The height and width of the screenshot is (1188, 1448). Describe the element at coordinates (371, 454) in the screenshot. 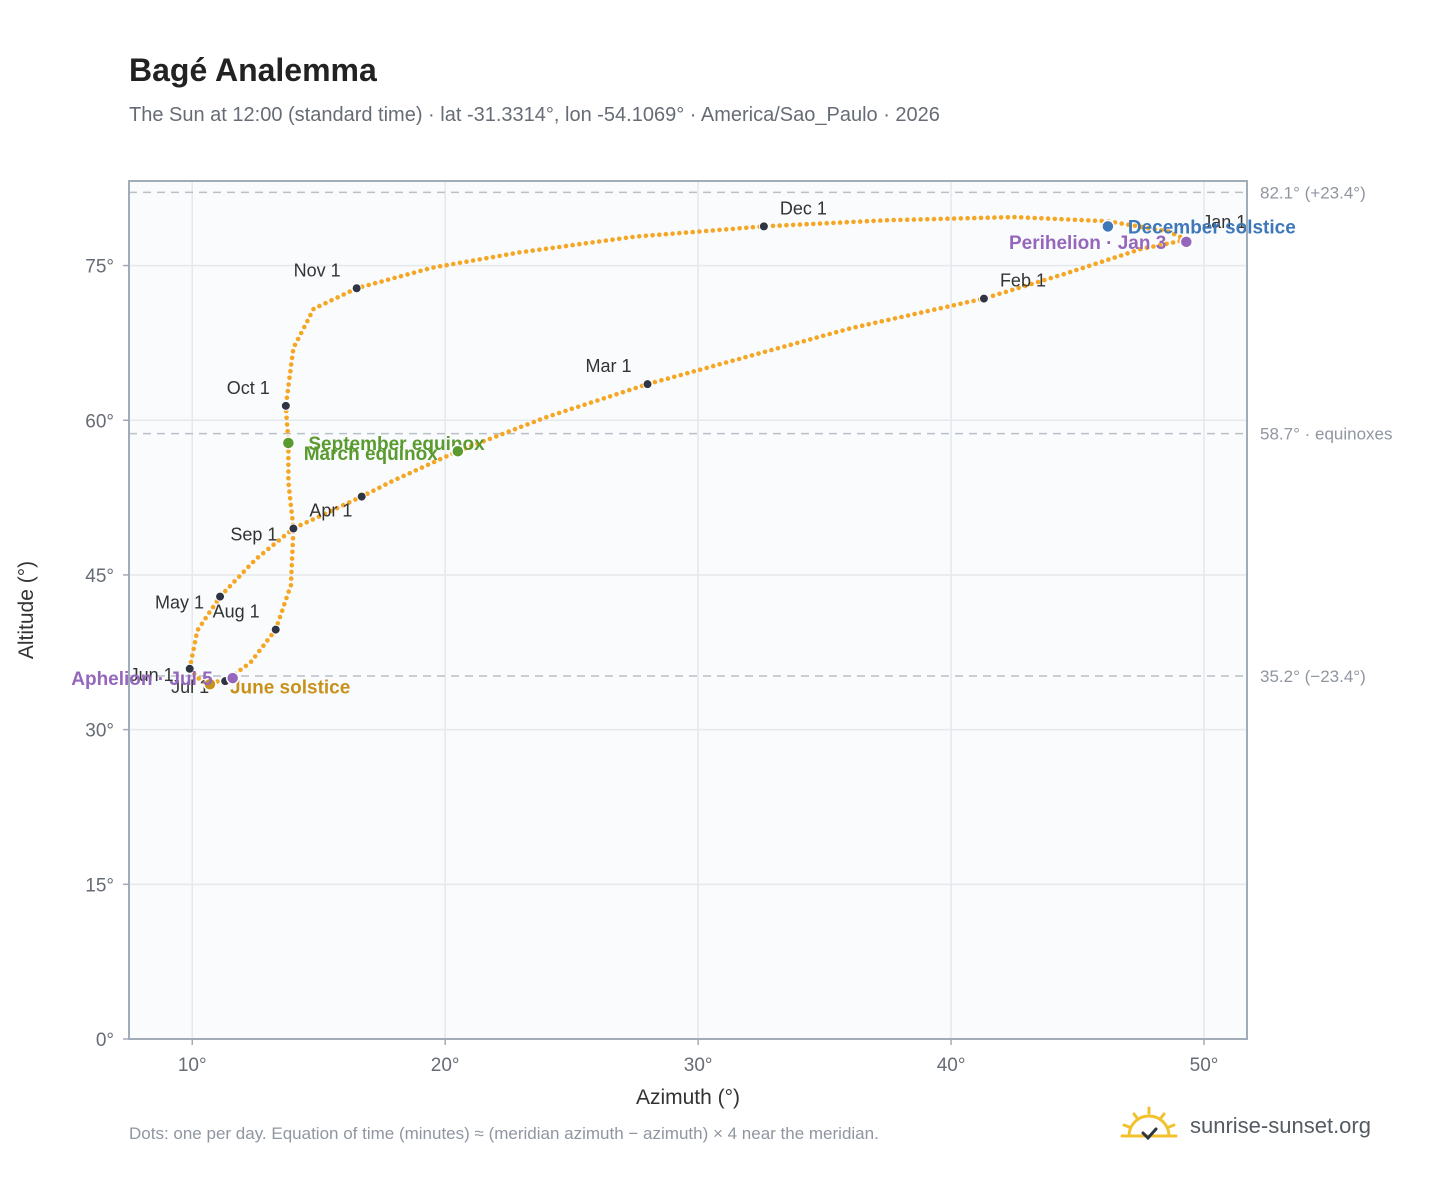

I see `event-label: March equinox` at that location.